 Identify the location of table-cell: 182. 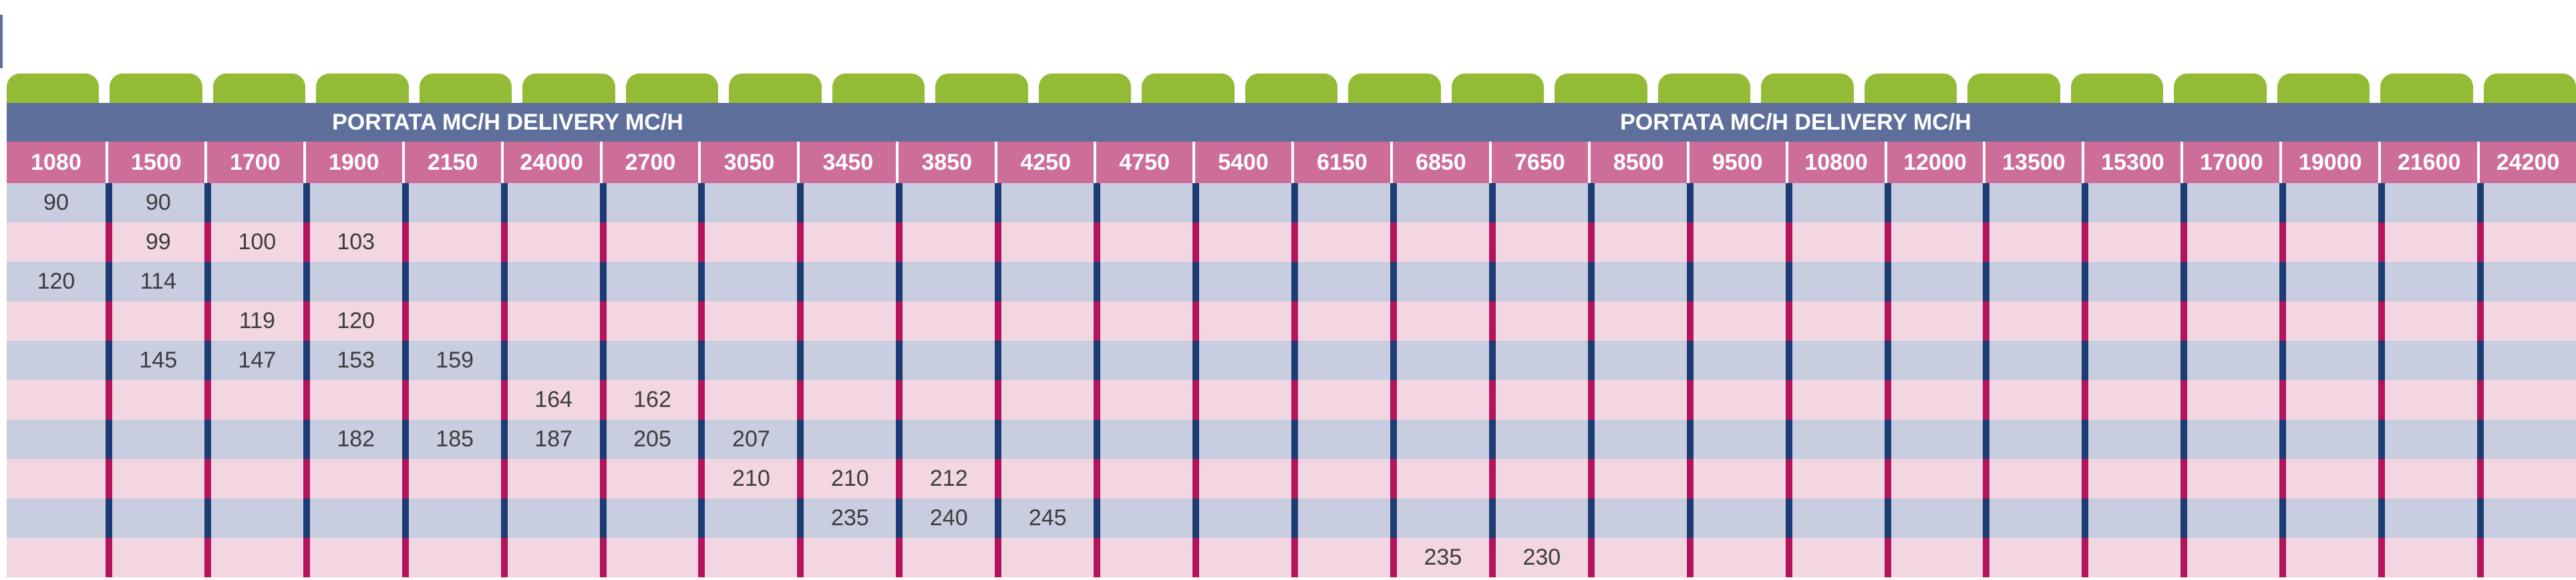
(352, 440).